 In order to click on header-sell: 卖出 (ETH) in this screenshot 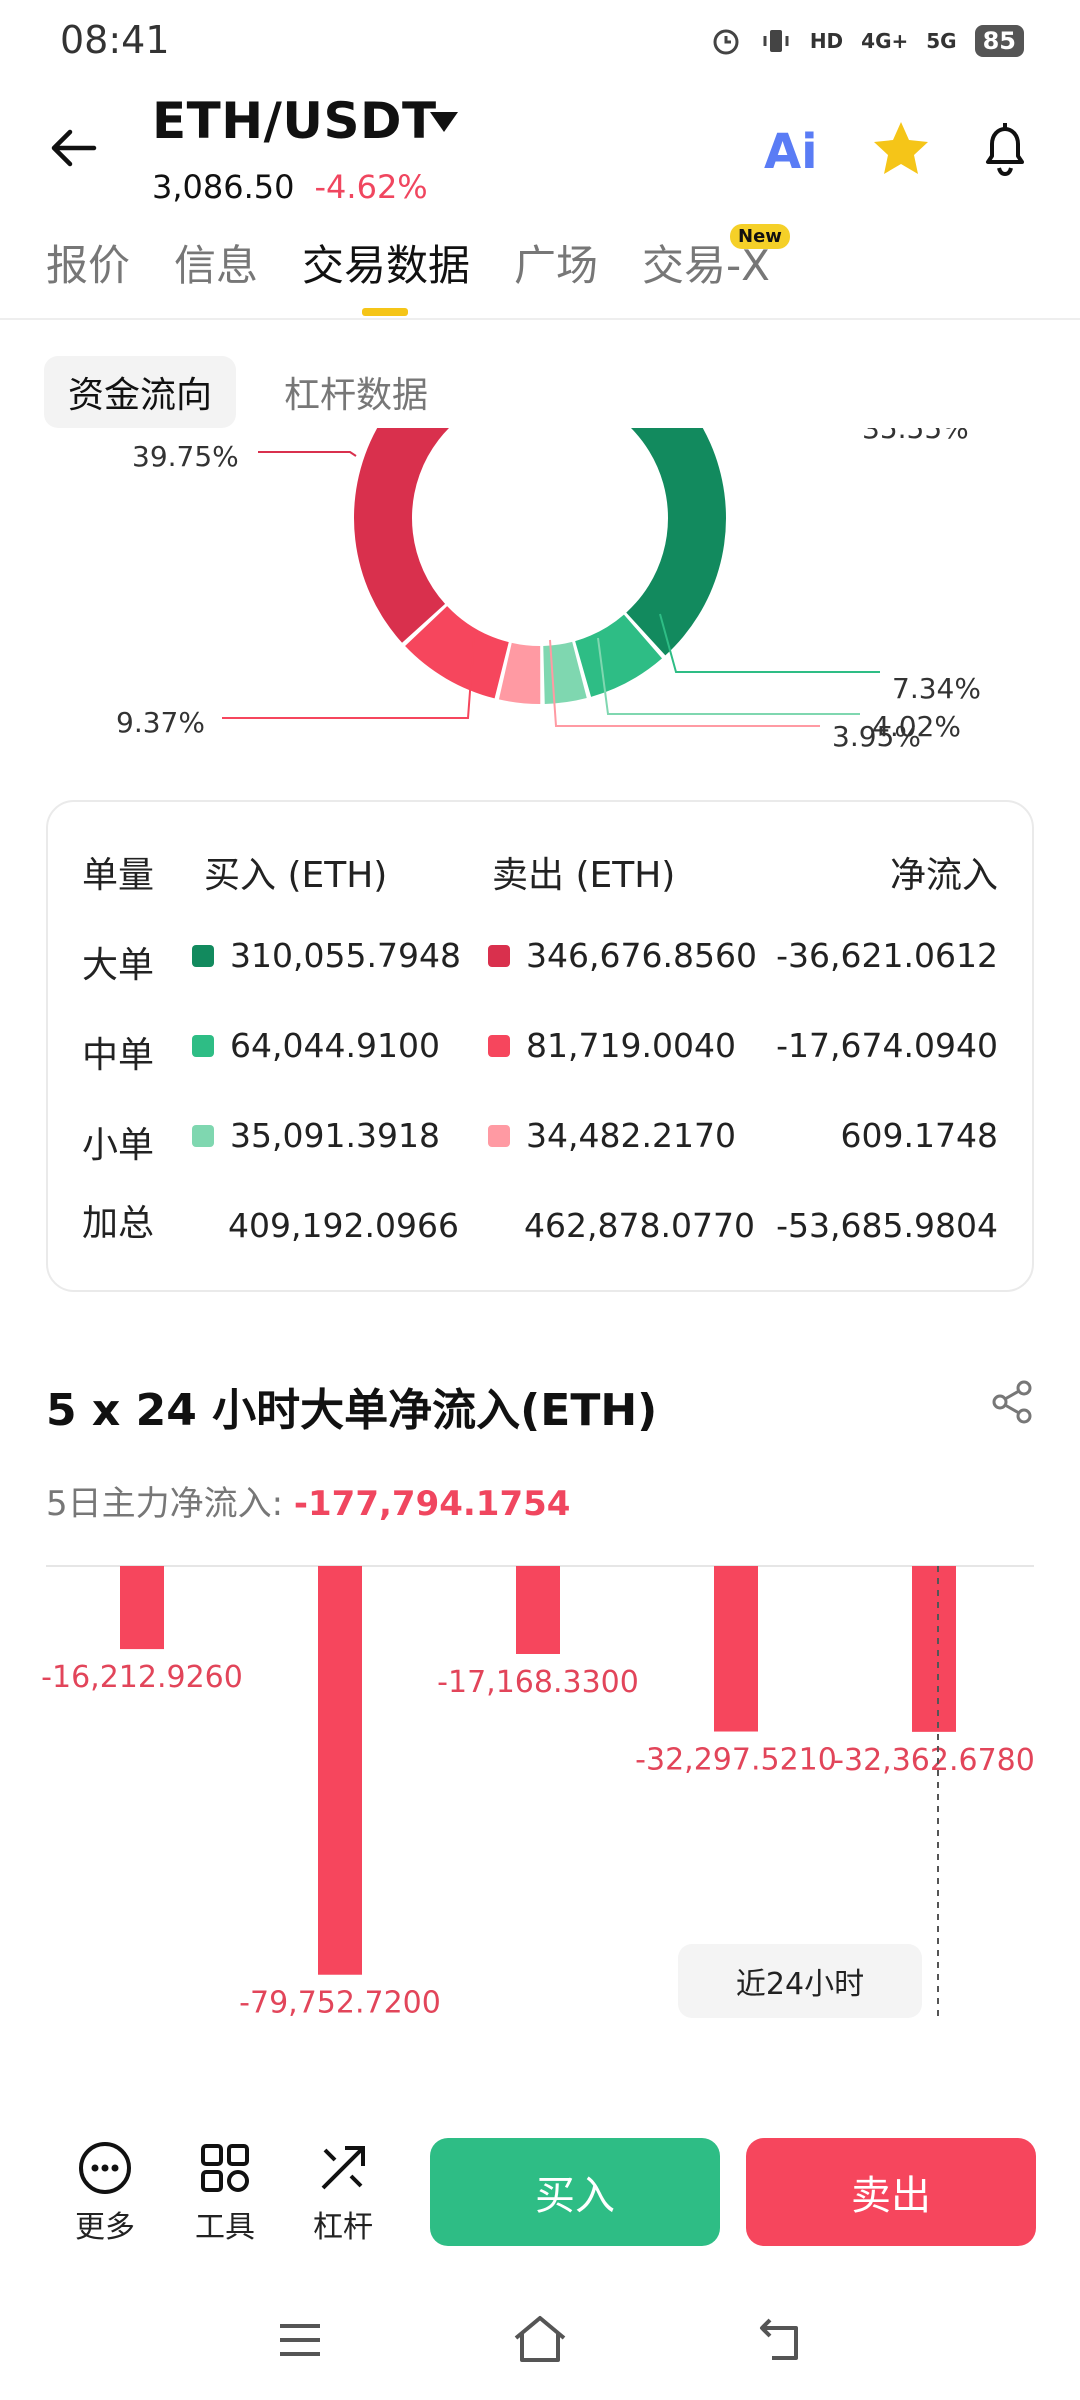, I will do `click(584, 875)`.